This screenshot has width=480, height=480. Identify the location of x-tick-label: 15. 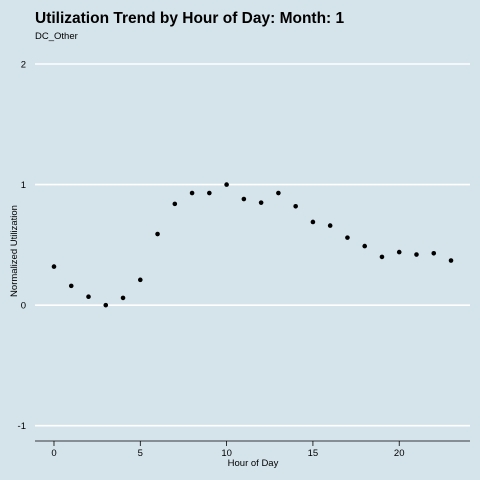
(313, 453).